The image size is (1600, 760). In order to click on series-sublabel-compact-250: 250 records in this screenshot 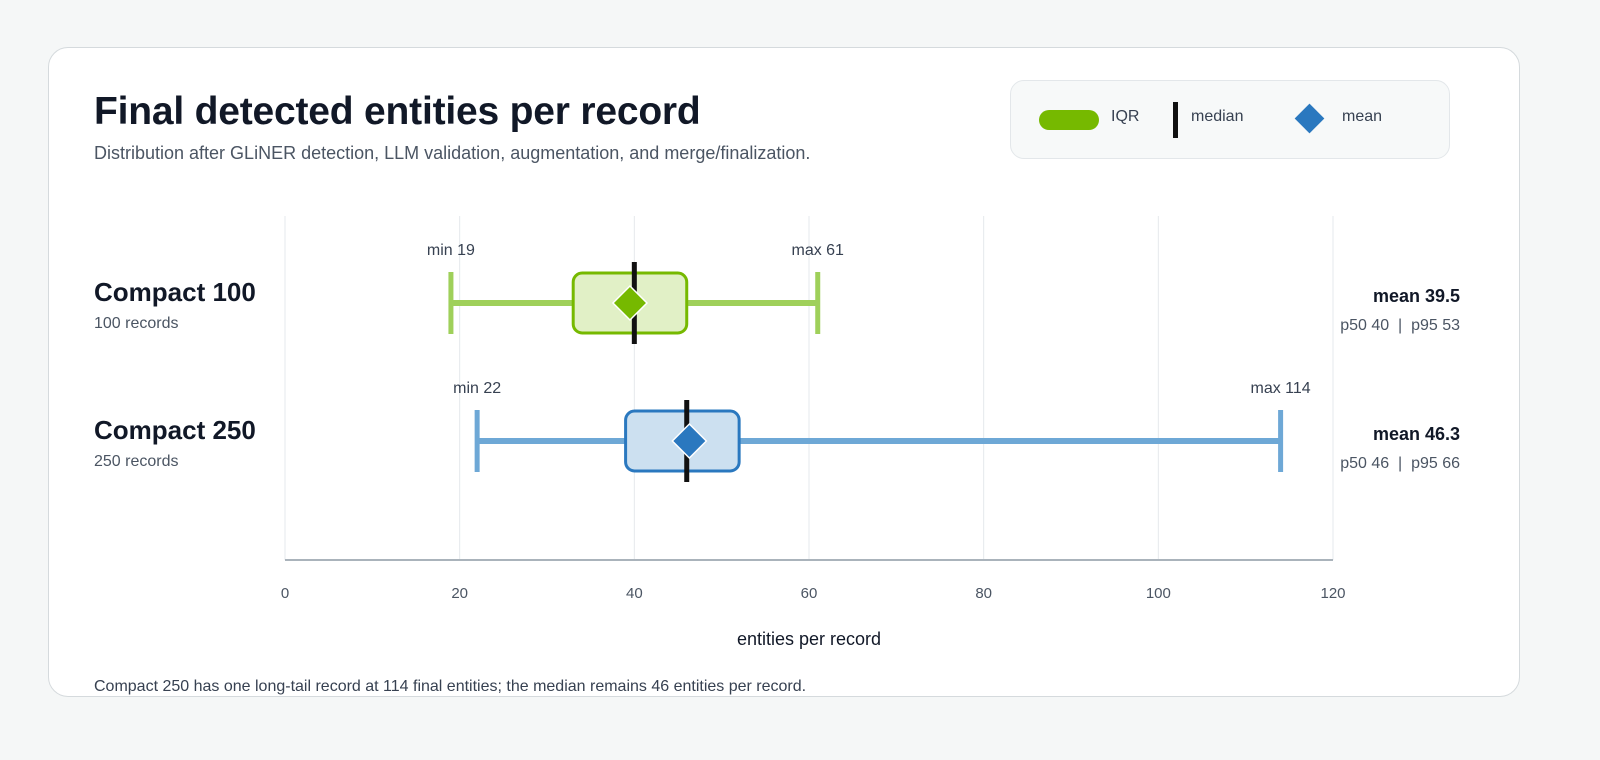, I will do `click(136, 461)`.